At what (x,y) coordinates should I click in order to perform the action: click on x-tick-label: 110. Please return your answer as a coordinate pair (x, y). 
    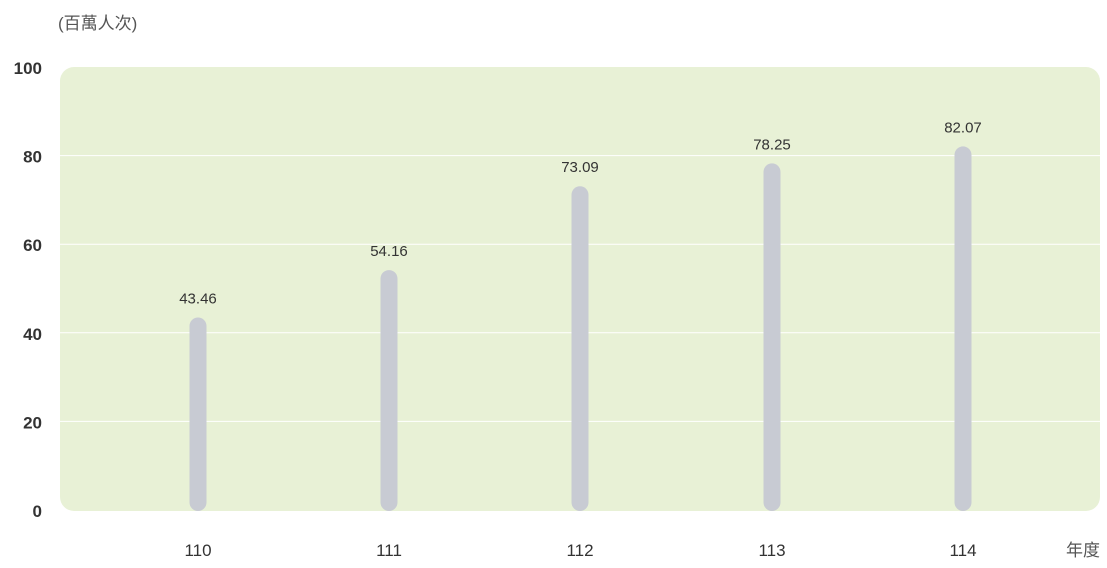
    Looking at the image, I should click on (197, 550).